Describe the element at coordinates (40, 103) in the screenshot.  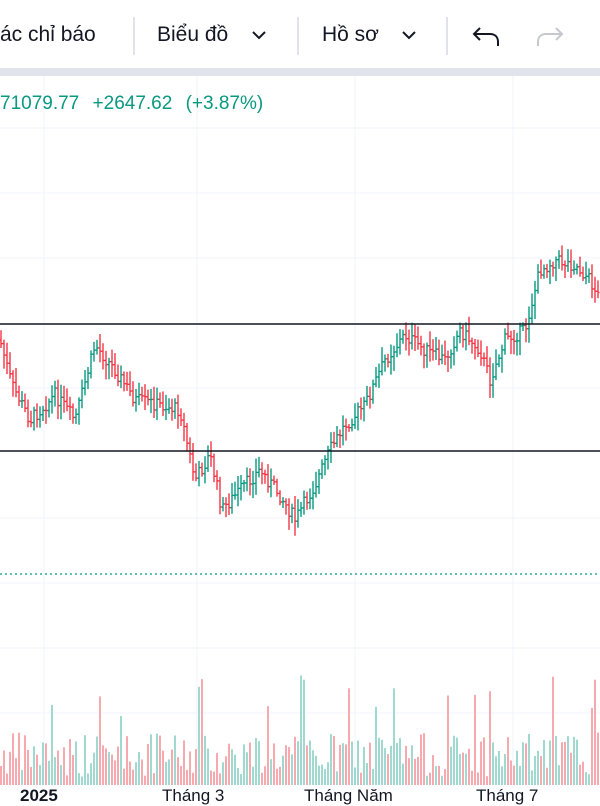
I see `close-price: 71079.77` at that location.